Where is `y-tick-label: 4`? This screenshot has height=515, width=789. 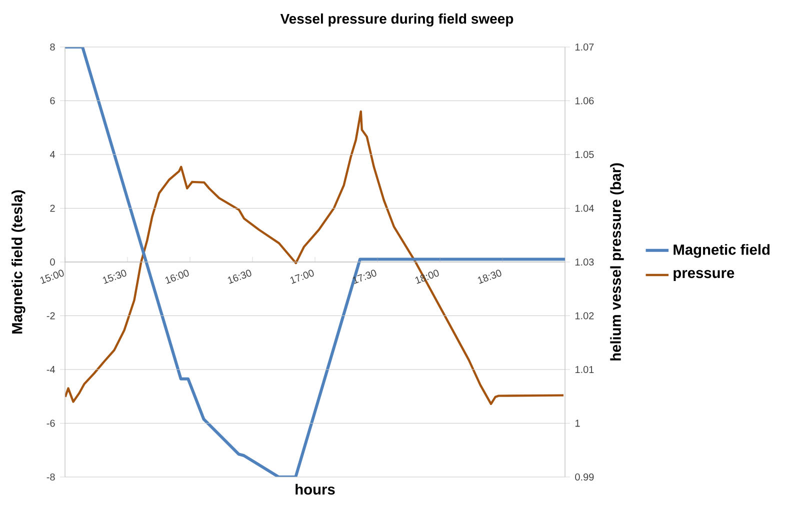
y-tick-label: 4 is located at coordinates (52, 154).